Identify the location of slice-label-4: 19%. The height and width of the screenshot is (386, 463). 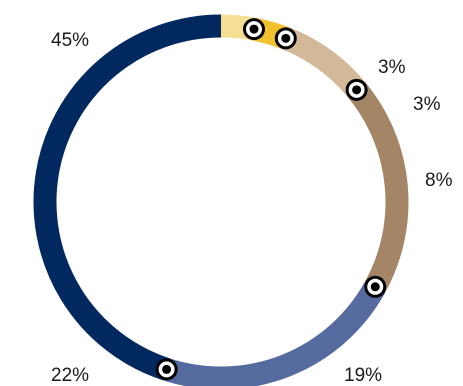
(363, 375).